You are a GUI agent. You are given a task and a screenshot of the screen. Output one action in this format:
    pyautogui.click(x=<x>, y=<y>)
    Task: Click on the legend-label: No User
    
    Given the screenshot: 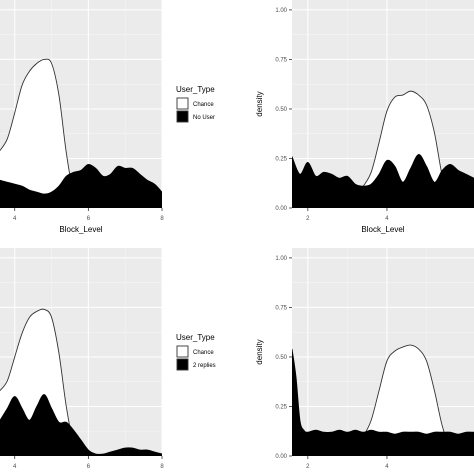 What is the action you would take?
    pyautogui.click(x=204, y=118)
    